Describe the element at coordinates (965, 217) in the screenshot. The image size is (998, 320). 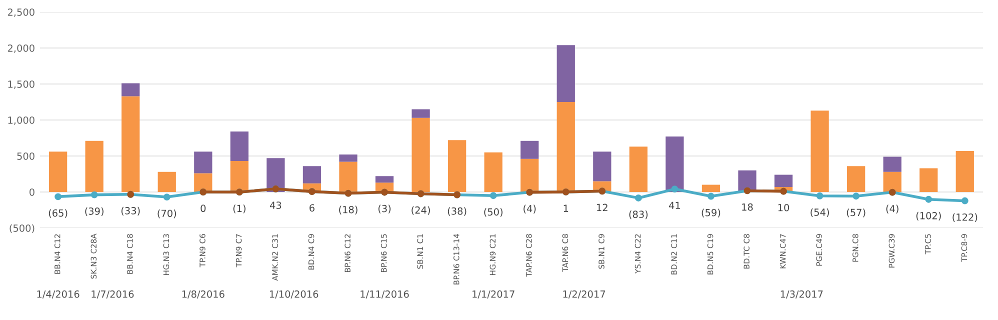
I see `data-label: (122)` at that location.